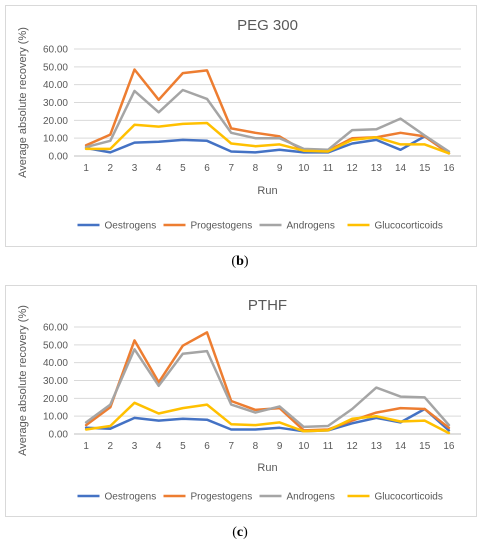 Image resolution: width=480 pixels, height=550 pixels. Describe the element at coordinates (267, 25) in the screenshot. I see `chart-title: PEG 300` at that location.